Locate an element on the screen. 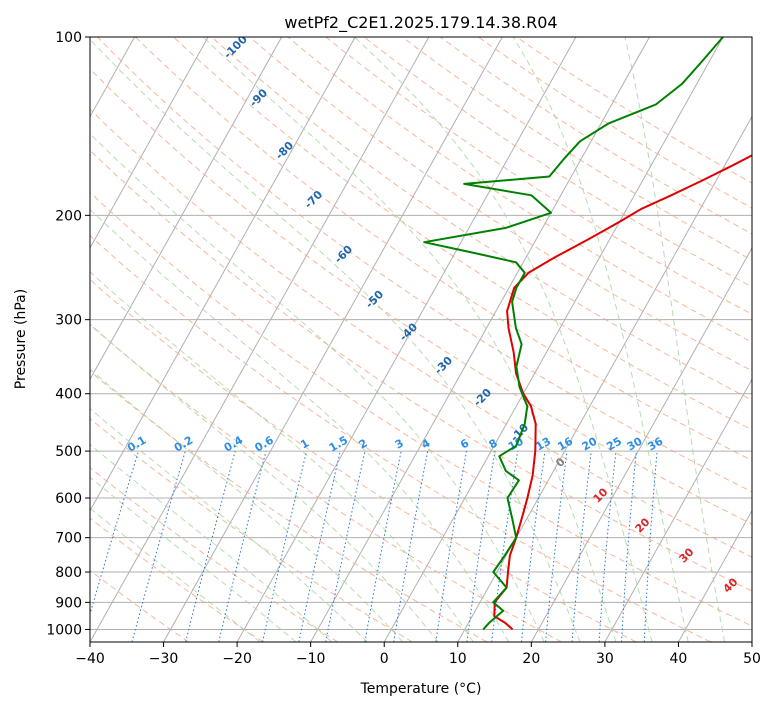 The image size is (775, 708). x-axis-title: Temperature (°C) is located at coordinates (421, 689).